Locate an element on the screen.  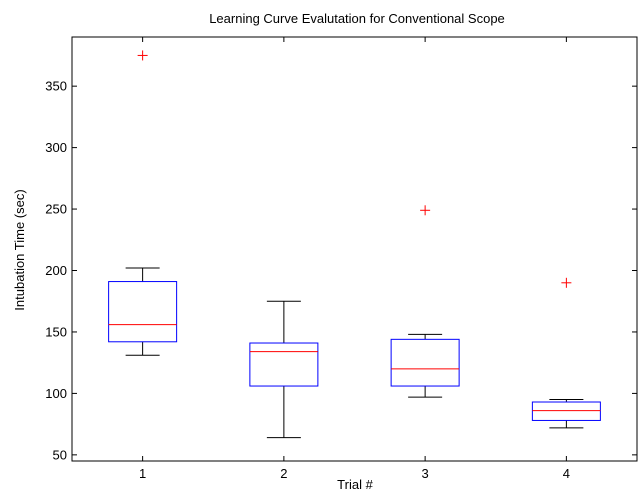
y-tick-label: 350 is located at coordinates (56, 86).